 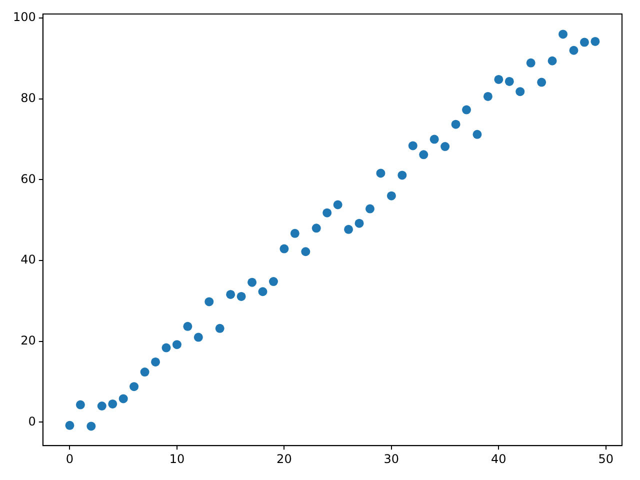 What do you see at coordinates (28, 179) in the screenshot?
I see `y-tick-label: 60` at bounding box center [28, 179].